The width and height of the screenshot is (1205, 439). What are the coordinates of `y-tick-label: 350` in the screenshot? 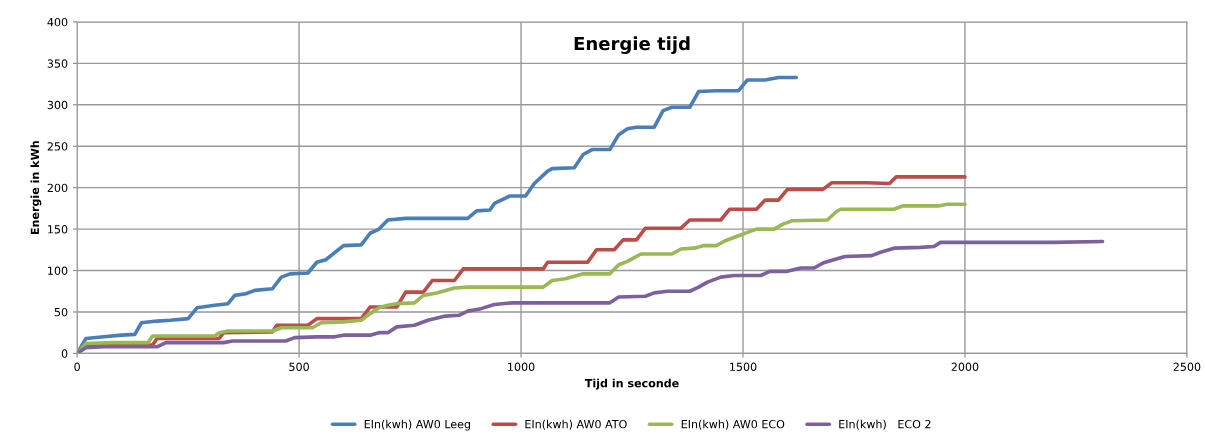 It's located at (57, 63).